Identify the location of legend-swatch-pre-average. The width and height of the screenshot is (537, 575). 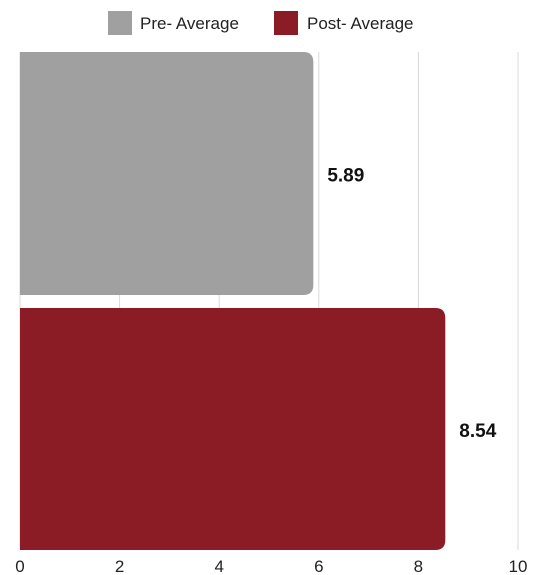
(120, 23).